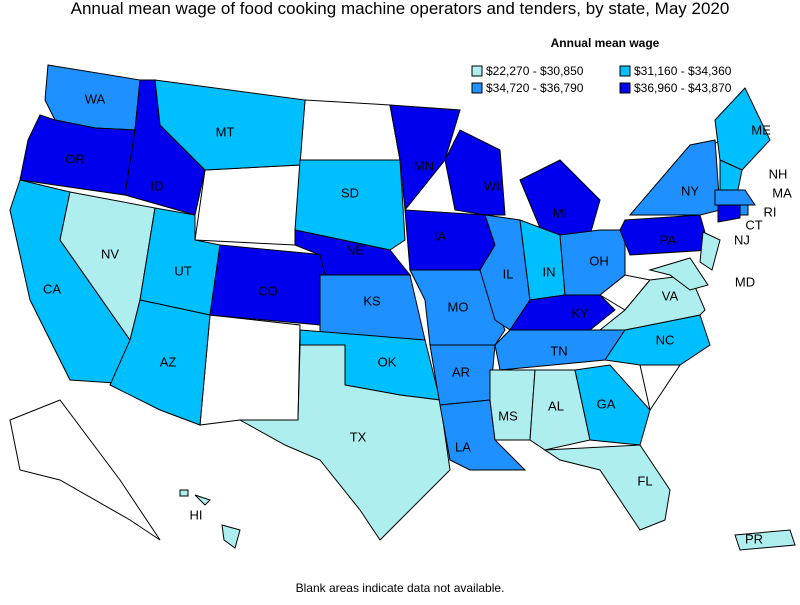  Describe the element at coordinates (535, 71) in the screenshot. I see `legend-label: $22,270 - $30,850` at that location.